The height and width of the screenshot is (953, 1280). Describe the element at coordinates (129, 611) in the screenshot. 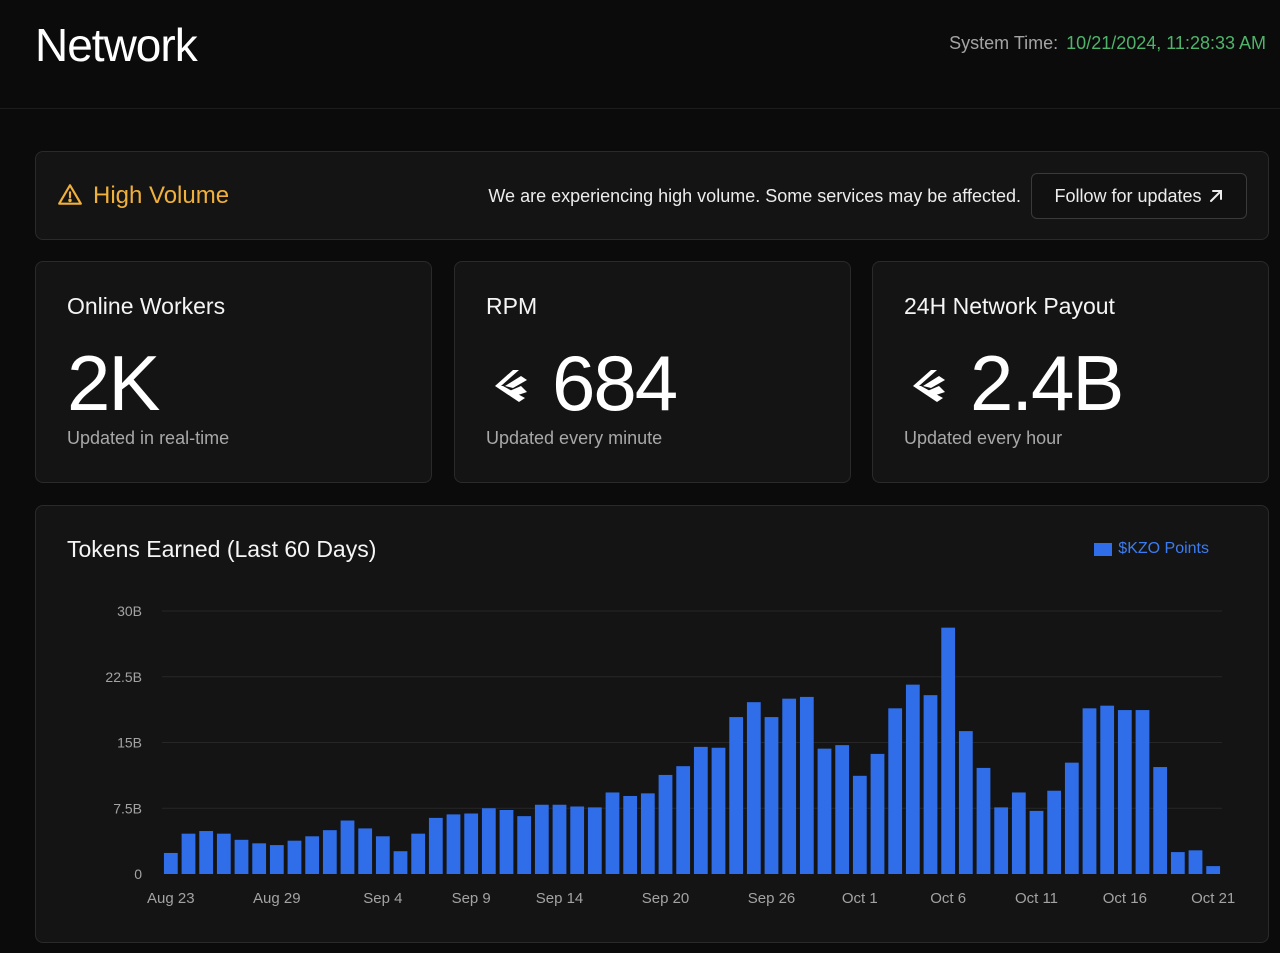

I see `y-tick-label: 30B` at that location.